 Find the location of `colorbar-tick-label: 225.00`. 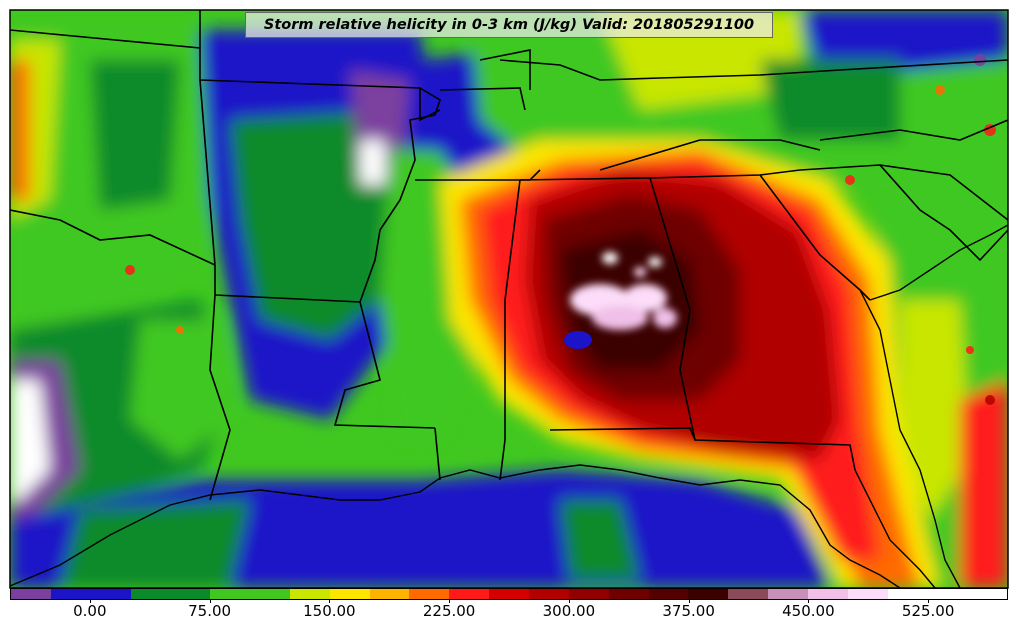

colorbar-tick-label: 225.00 is located at coordinates (449, 611).